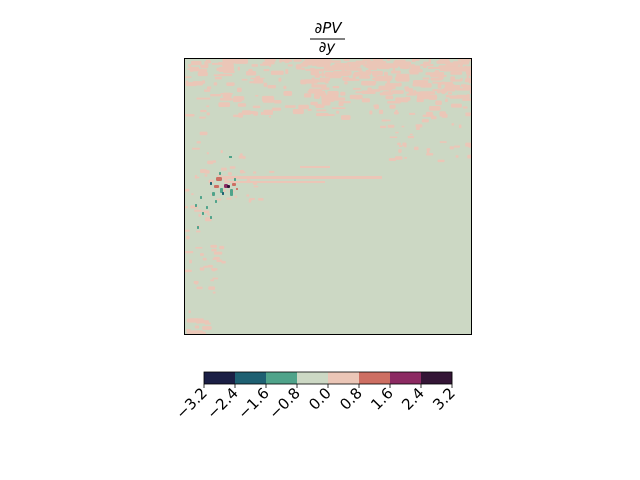 This screenshot has width=640, height=480. I want to click on colorbar-tick-label-7: 2.4, so click(413, 399).